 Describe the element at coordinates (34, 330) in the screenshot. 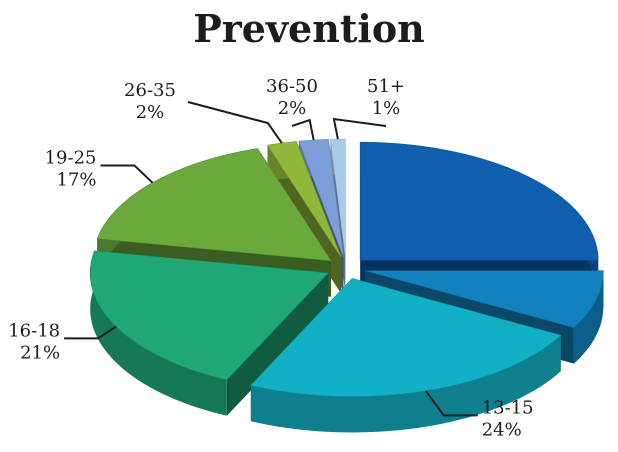

I see `slice-category-label: 16-18` at that location.